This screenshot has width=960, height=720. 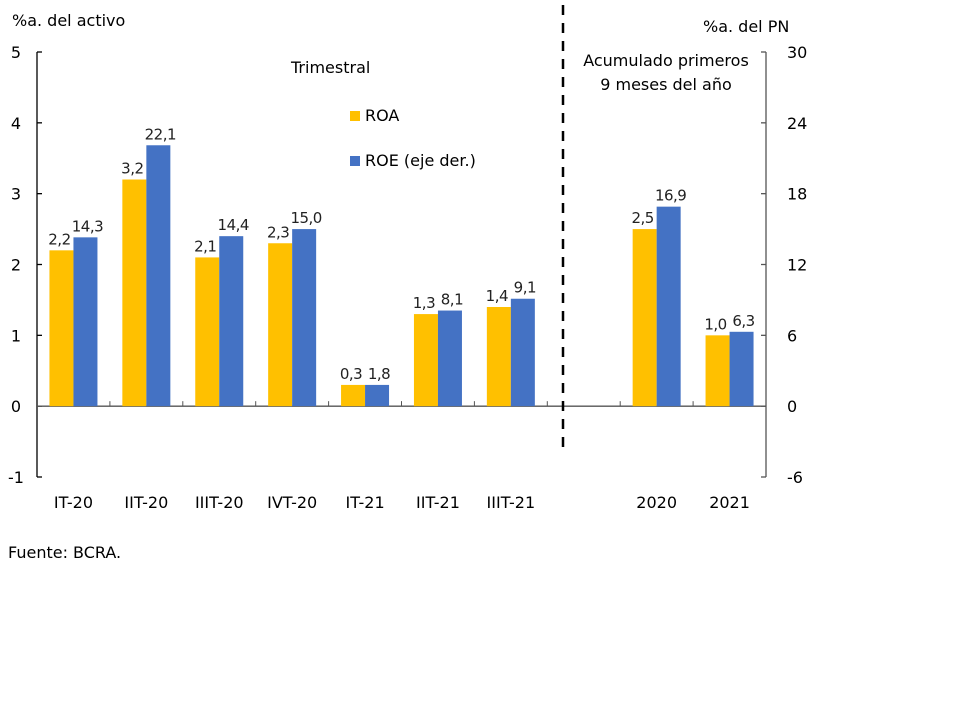 I want to click on left-tick-label: 1, so click(x=16, y=335).